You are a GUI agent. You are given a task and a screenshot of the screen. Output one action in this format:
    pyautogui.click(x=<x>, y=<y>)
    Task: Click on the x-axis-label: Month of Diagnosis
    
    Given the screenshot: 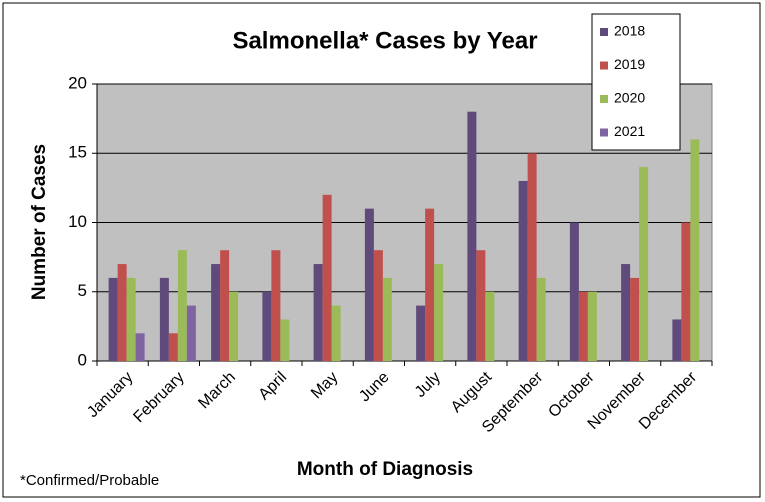 What is the action you would take?
    pyautogui.click(x=385, y=469)
    